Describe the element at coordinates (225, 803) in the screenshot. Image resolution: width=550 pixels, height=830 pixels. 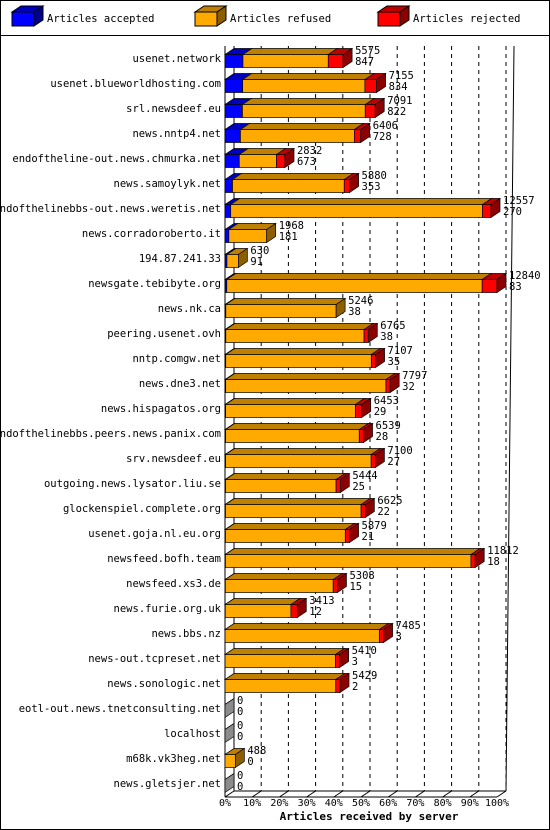
I see `x-tick-label: 0%` at that location.